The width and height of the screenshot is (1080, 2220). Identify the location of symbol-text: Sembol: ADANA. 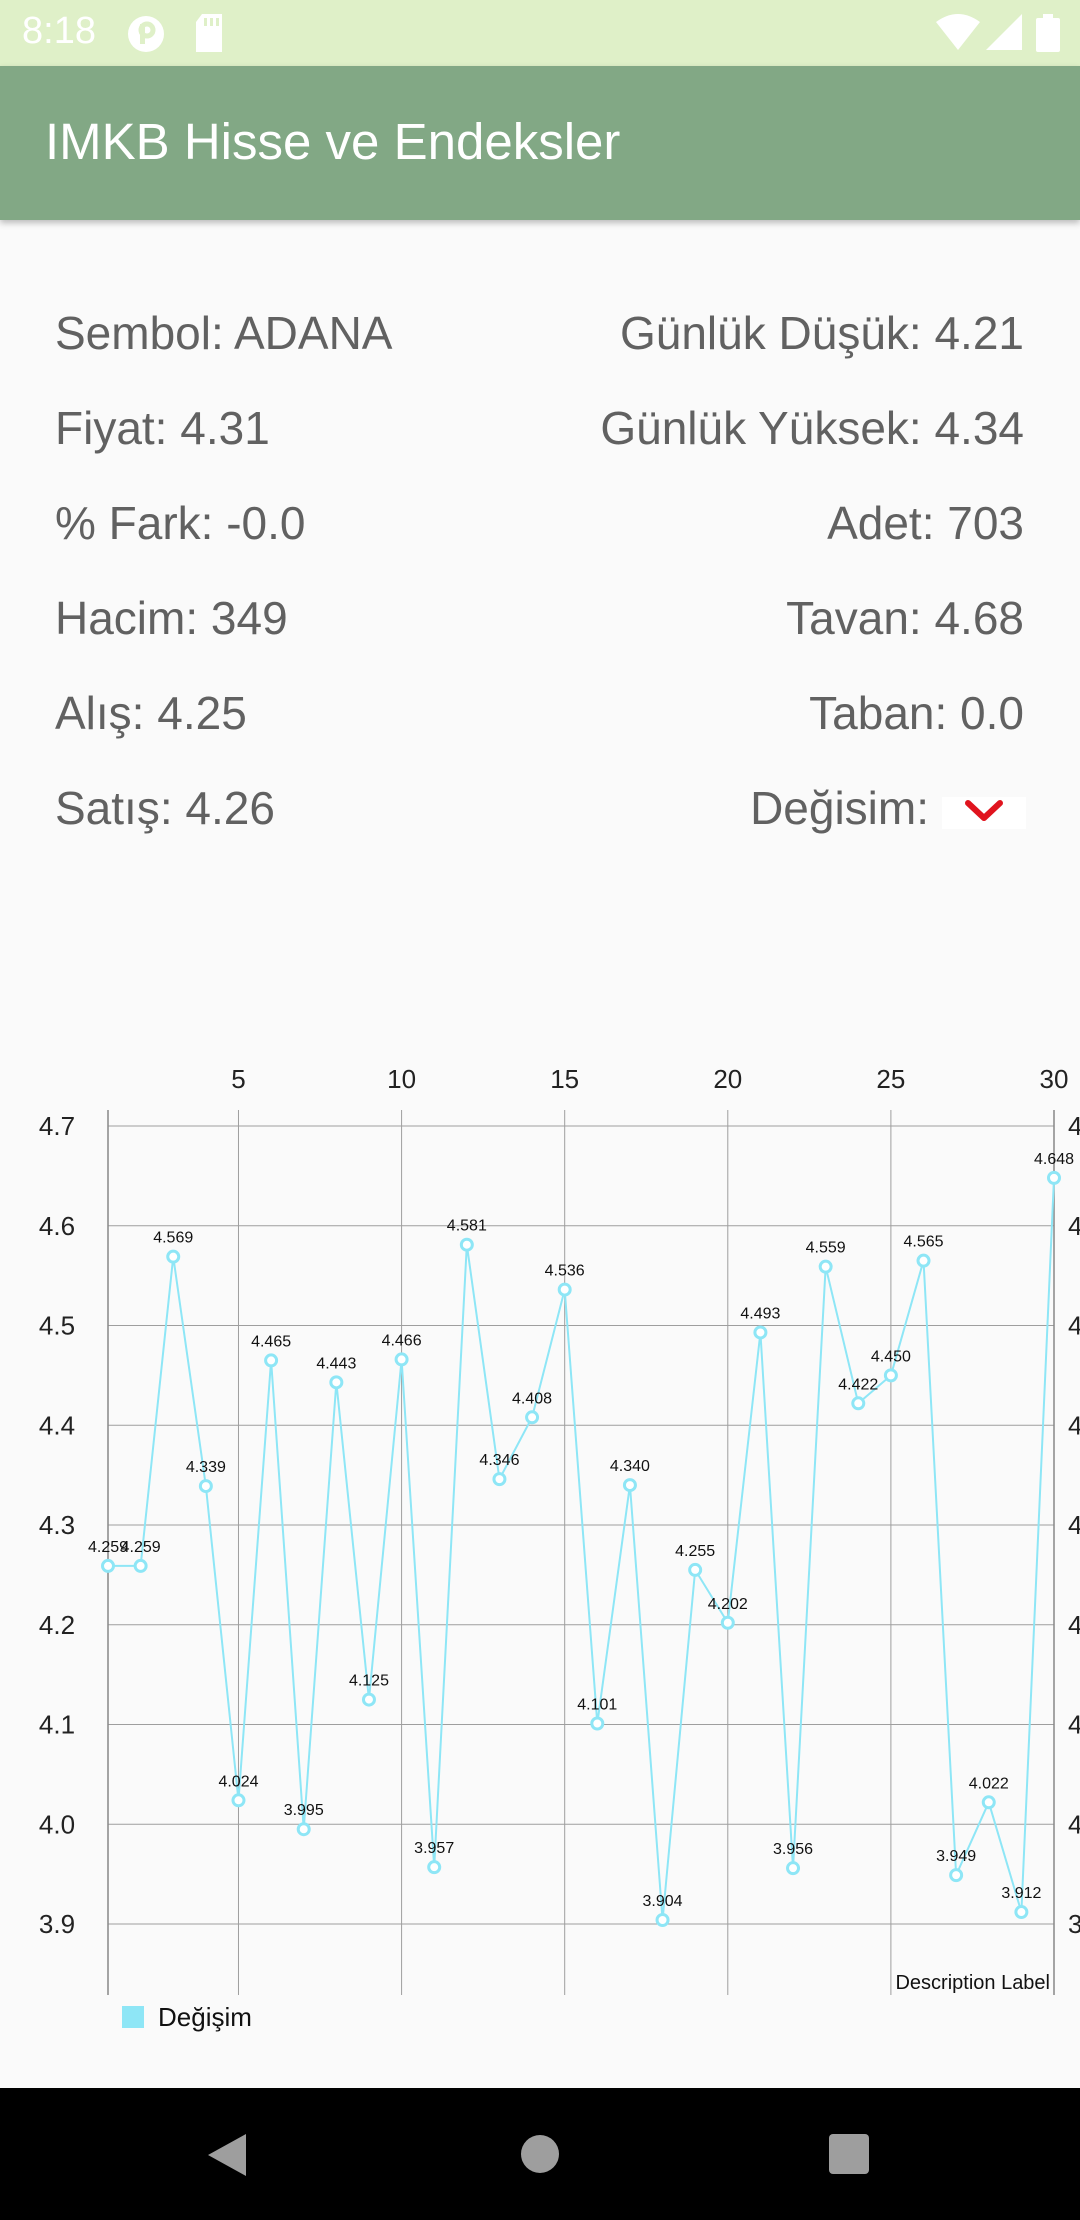
(224, 333).